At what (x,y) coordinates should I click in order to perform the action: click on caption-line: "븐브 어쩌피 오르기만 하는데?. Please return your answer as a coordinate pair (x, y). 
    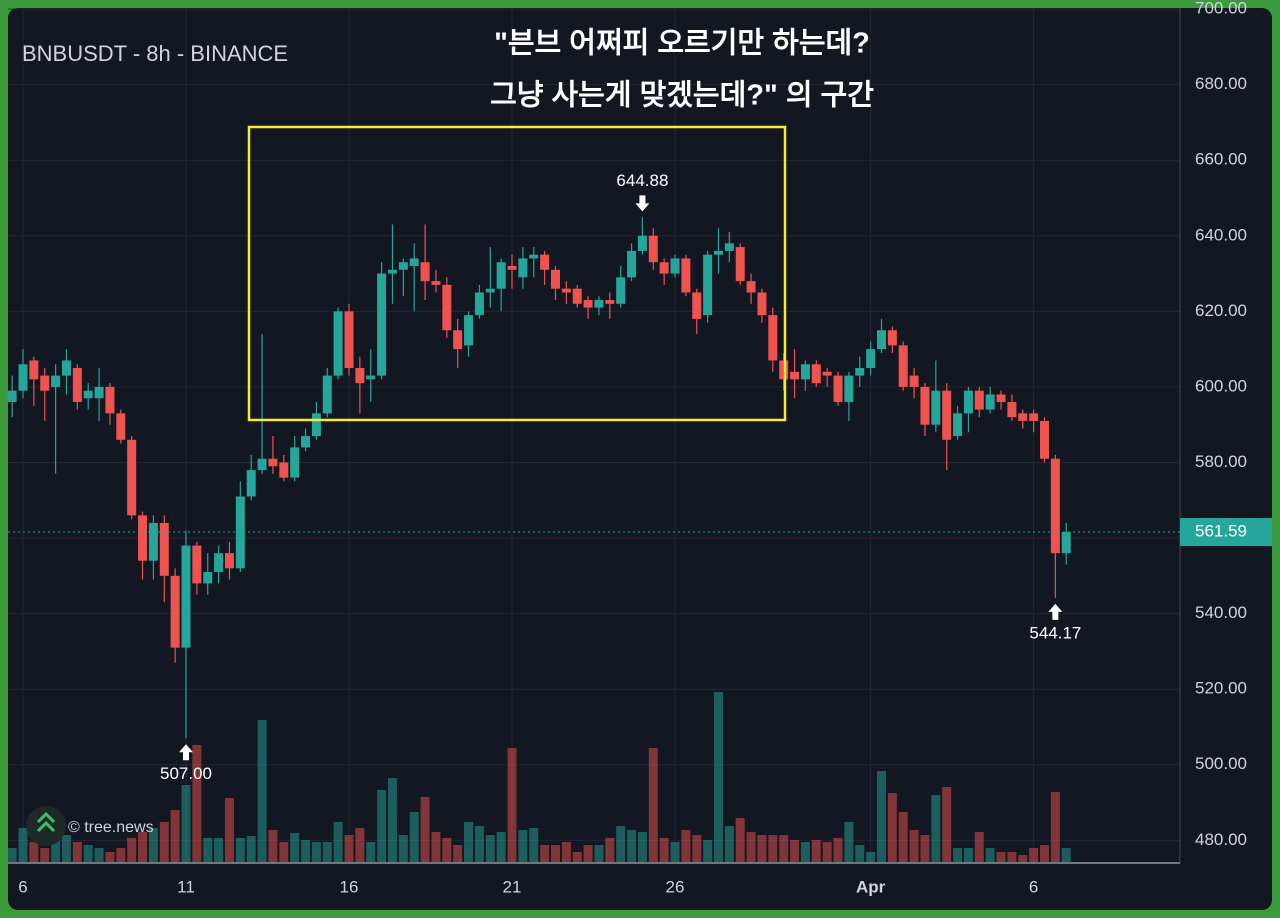
    Looking at the image, I should click on (682, 43).